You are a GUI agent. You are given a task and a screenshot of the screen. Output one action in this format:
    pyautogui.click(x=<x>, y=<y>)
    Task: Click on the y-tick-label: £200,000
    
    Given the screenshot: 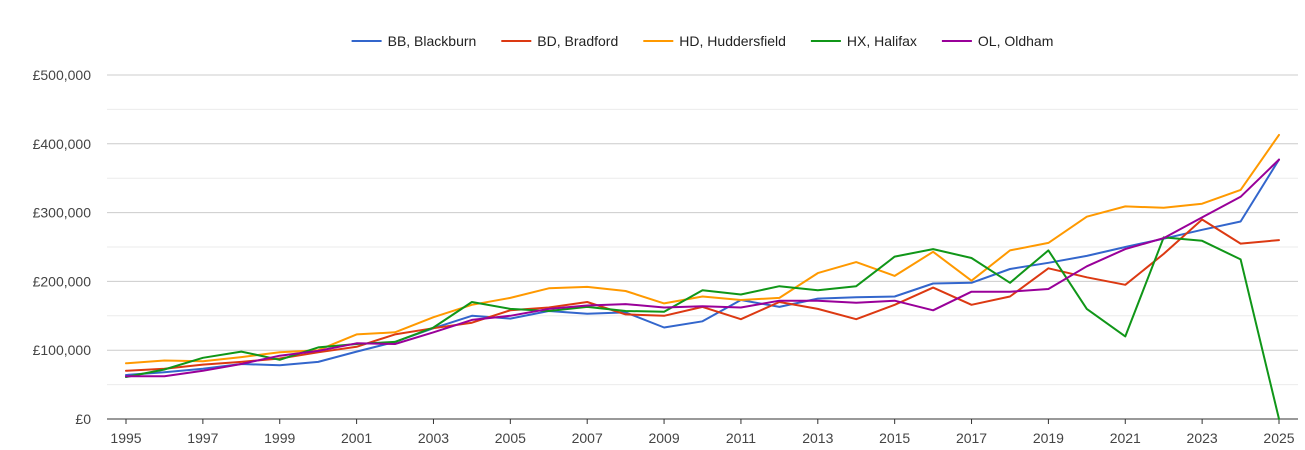 What is the action you would take?
    pyautogui.click(x=62, y=281)
    